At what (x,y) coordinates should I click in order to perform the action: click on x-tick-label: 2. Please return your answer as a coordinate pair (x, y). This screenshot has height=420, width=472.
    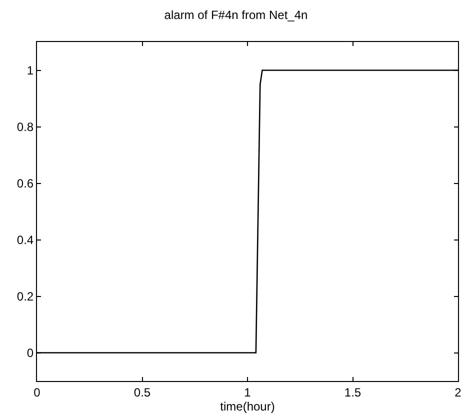
    Looking at the image, I should click on (458, 392).